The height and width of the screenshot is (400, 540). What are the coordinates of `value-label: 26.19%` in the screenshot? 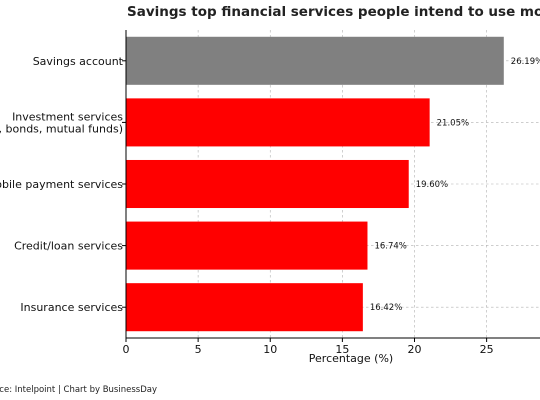 It's located at (525, 62).